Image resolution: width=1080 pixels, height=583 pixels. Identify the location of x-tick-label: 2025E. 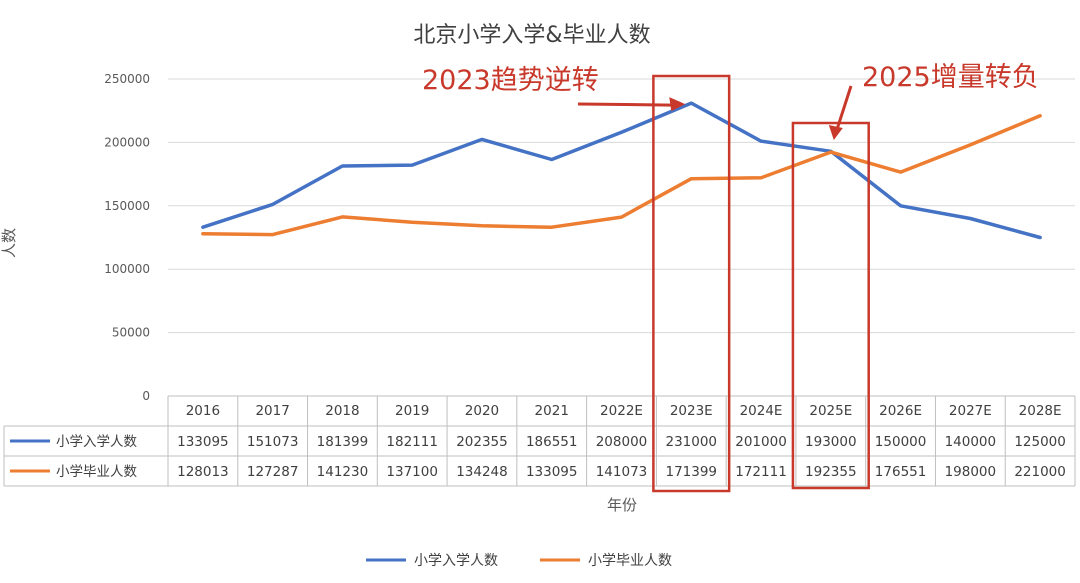
(830, 411).